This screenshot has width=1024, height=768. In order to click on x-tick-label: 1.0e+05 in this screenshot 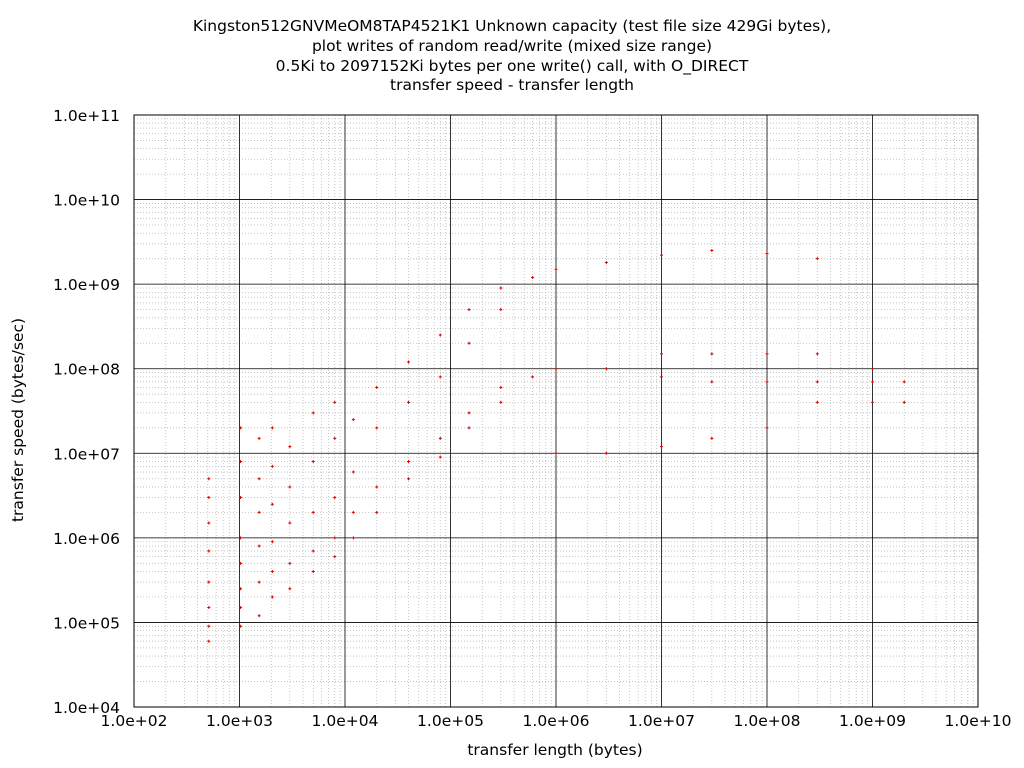, I will do `click(450, 721)`.